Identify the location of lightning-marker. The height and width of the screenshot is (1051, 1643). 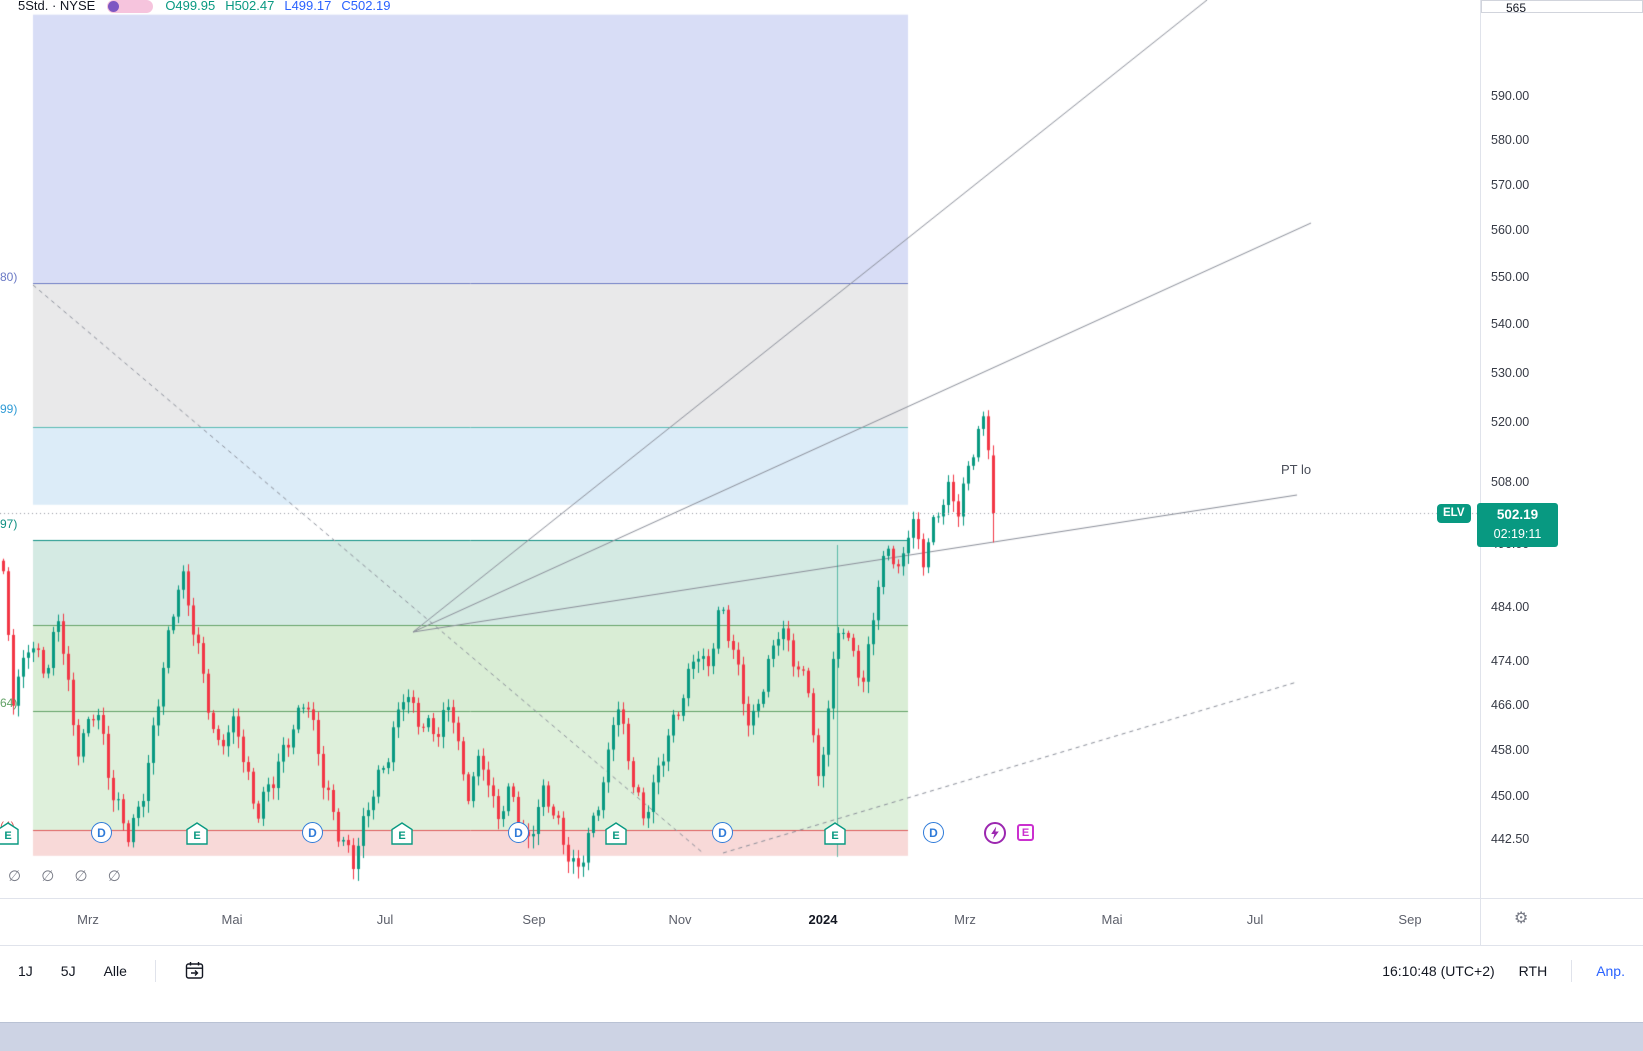
(994, 832).